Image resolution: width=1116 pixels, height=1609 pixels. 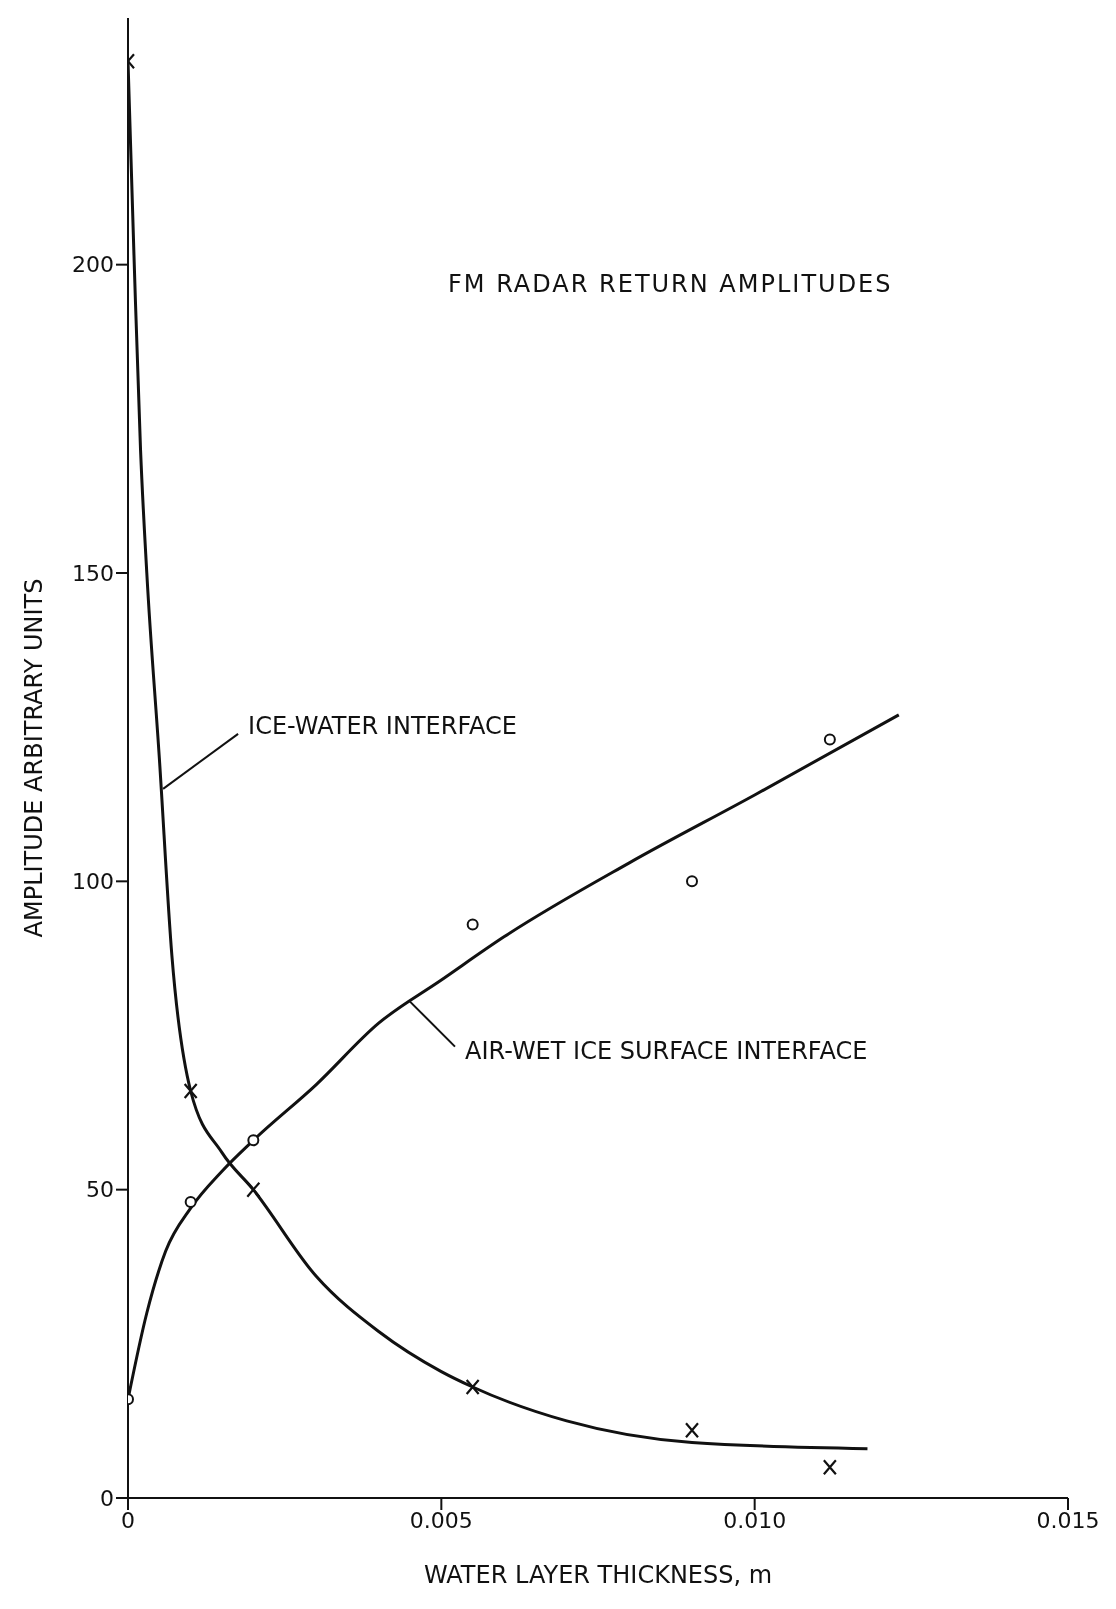 What do you see at coordinates (33, 758) in the screenshot?
I see `y-axis-title: AMPLITUDE ARBITRARY UNITS` at bounding box center [33, 758].